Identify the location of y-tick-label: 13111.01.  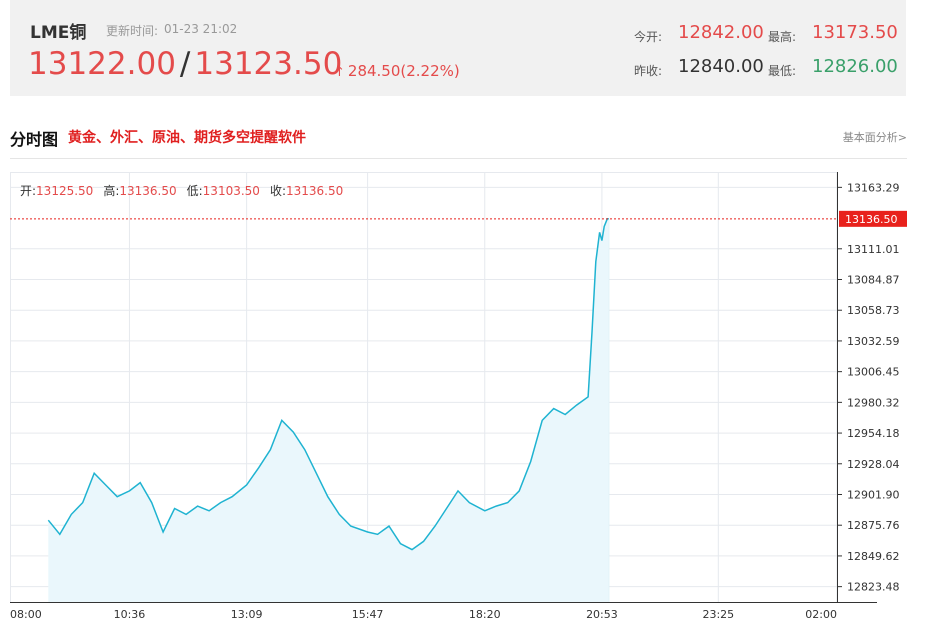
(873, 249).